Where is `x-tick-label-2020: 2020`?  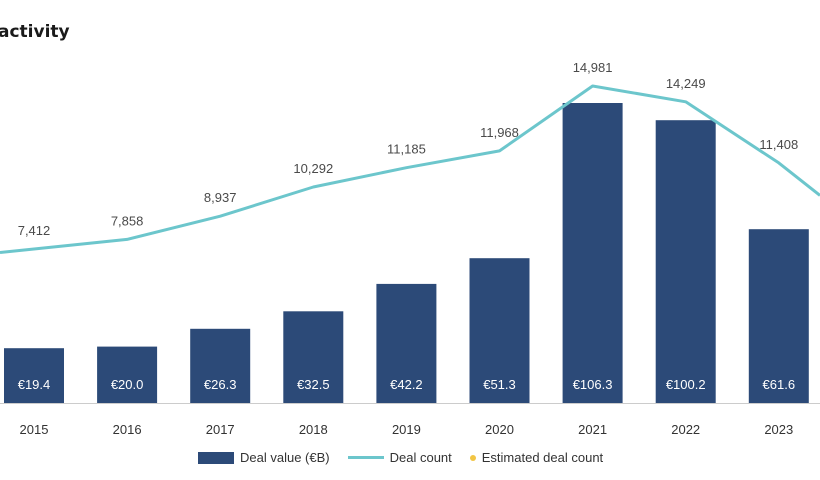
x-tick-label-2020: 2020 is located at coordinates (499, 429).